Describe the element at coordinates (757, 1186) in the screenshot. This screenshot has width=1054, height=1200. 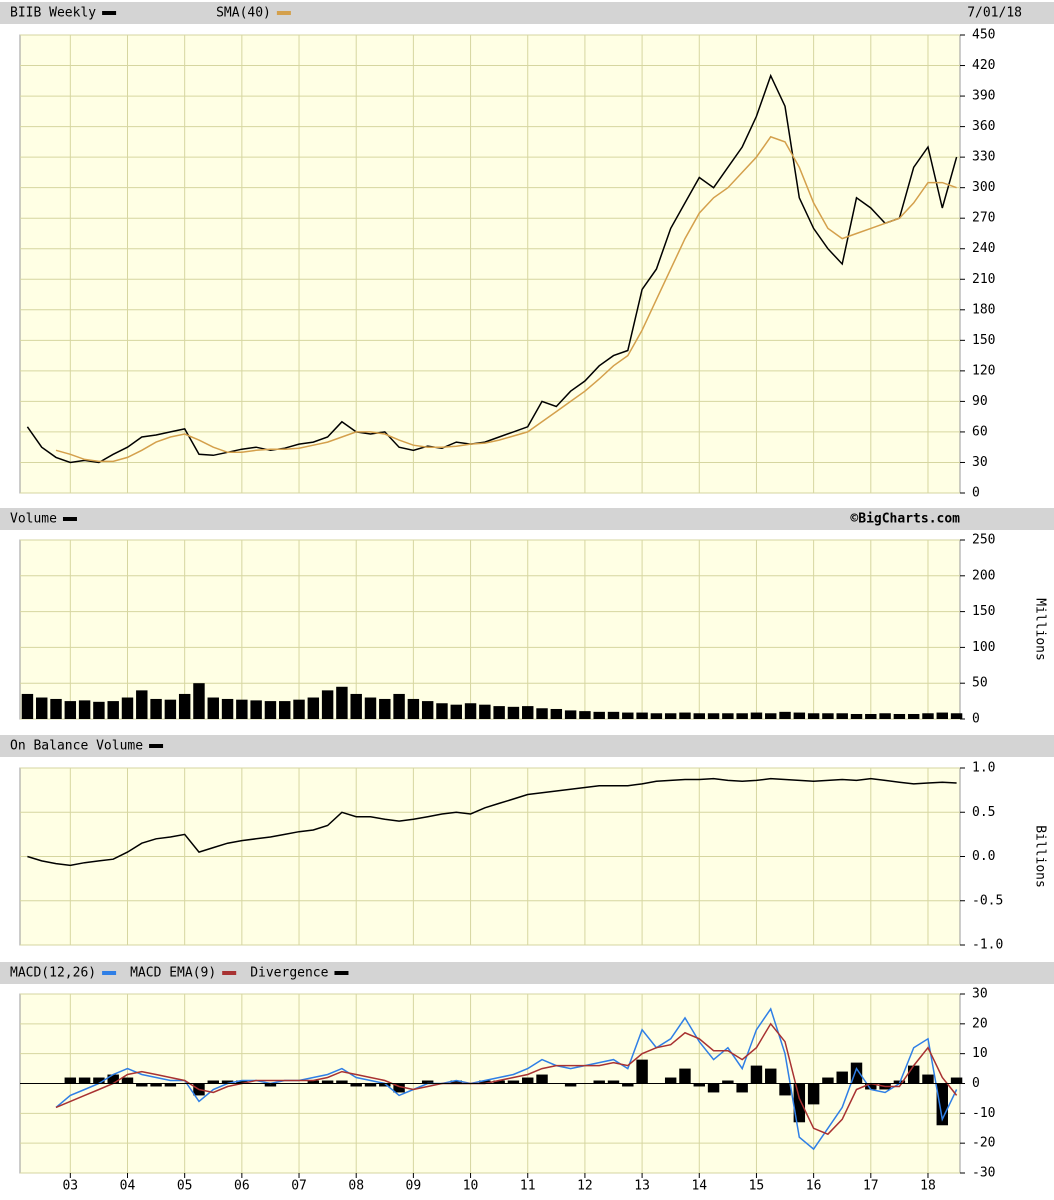
I see `x-tick-label: 15` at that location.